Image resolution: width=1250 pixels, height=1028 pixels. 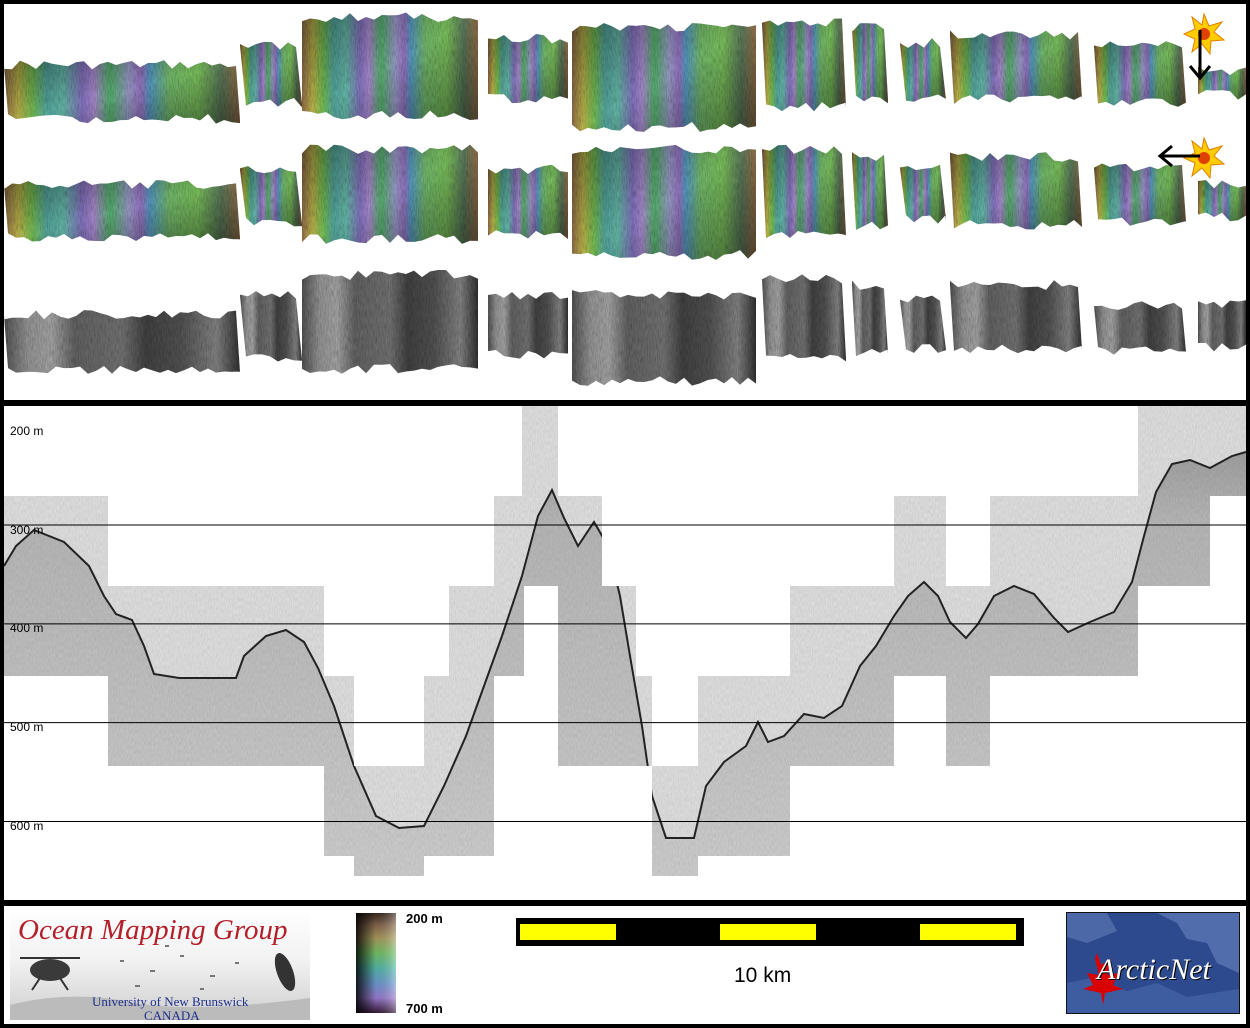 I want to click on profile-window, so click(x=540, y=451).